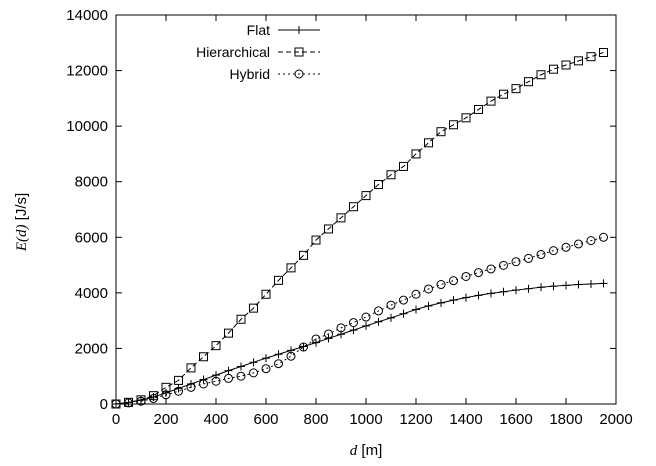 The height and width of the screenshot is (466, 656). Describe the element at coordinates (87, 126) in the screenshot. I see `y-tick-label: 10000` at that location.